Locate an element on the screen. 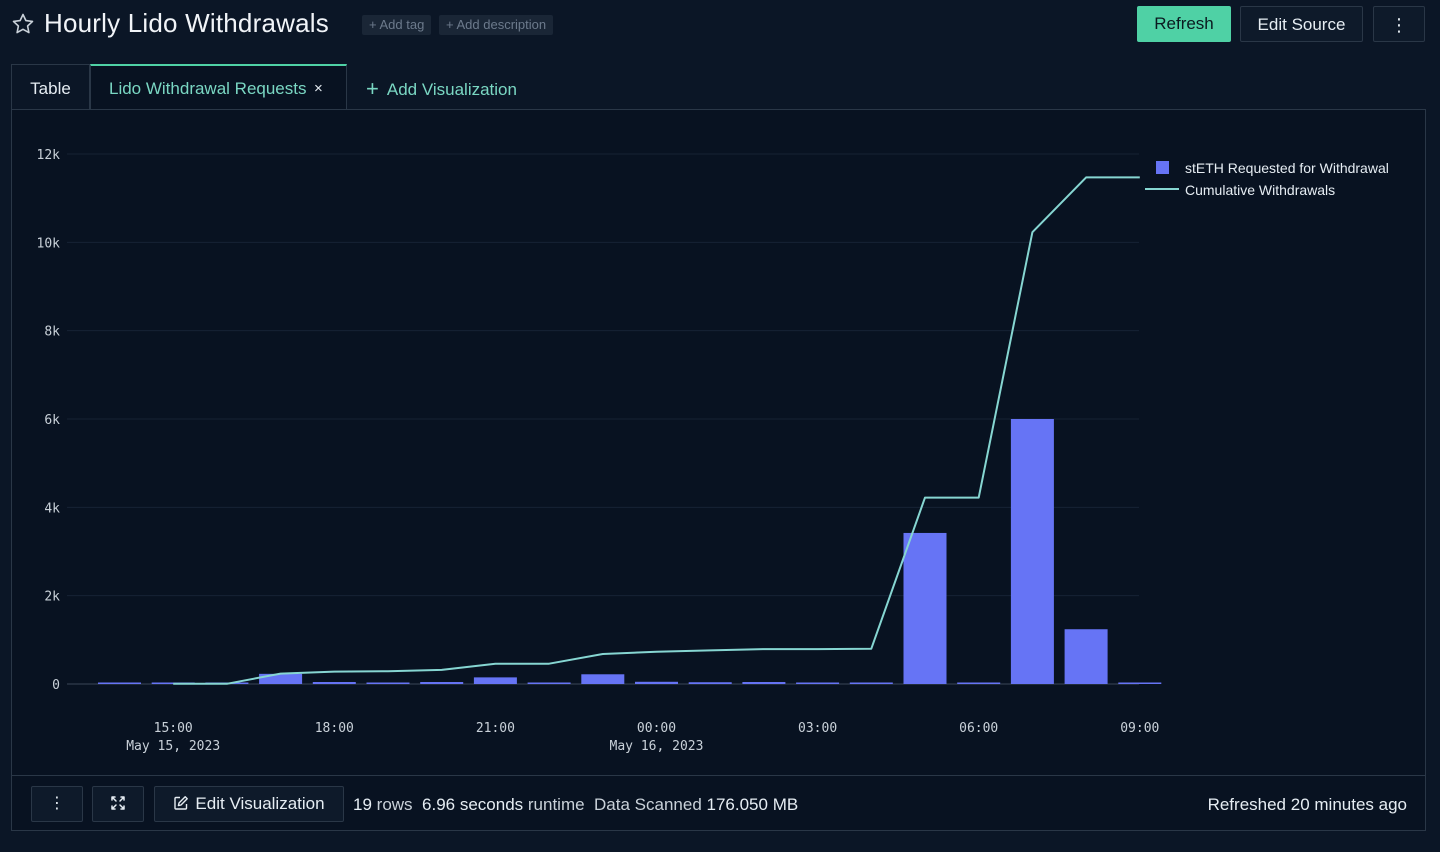 This screenshot has width=1440, height=852. plus-icon: + is located at coordinates (372, 88).